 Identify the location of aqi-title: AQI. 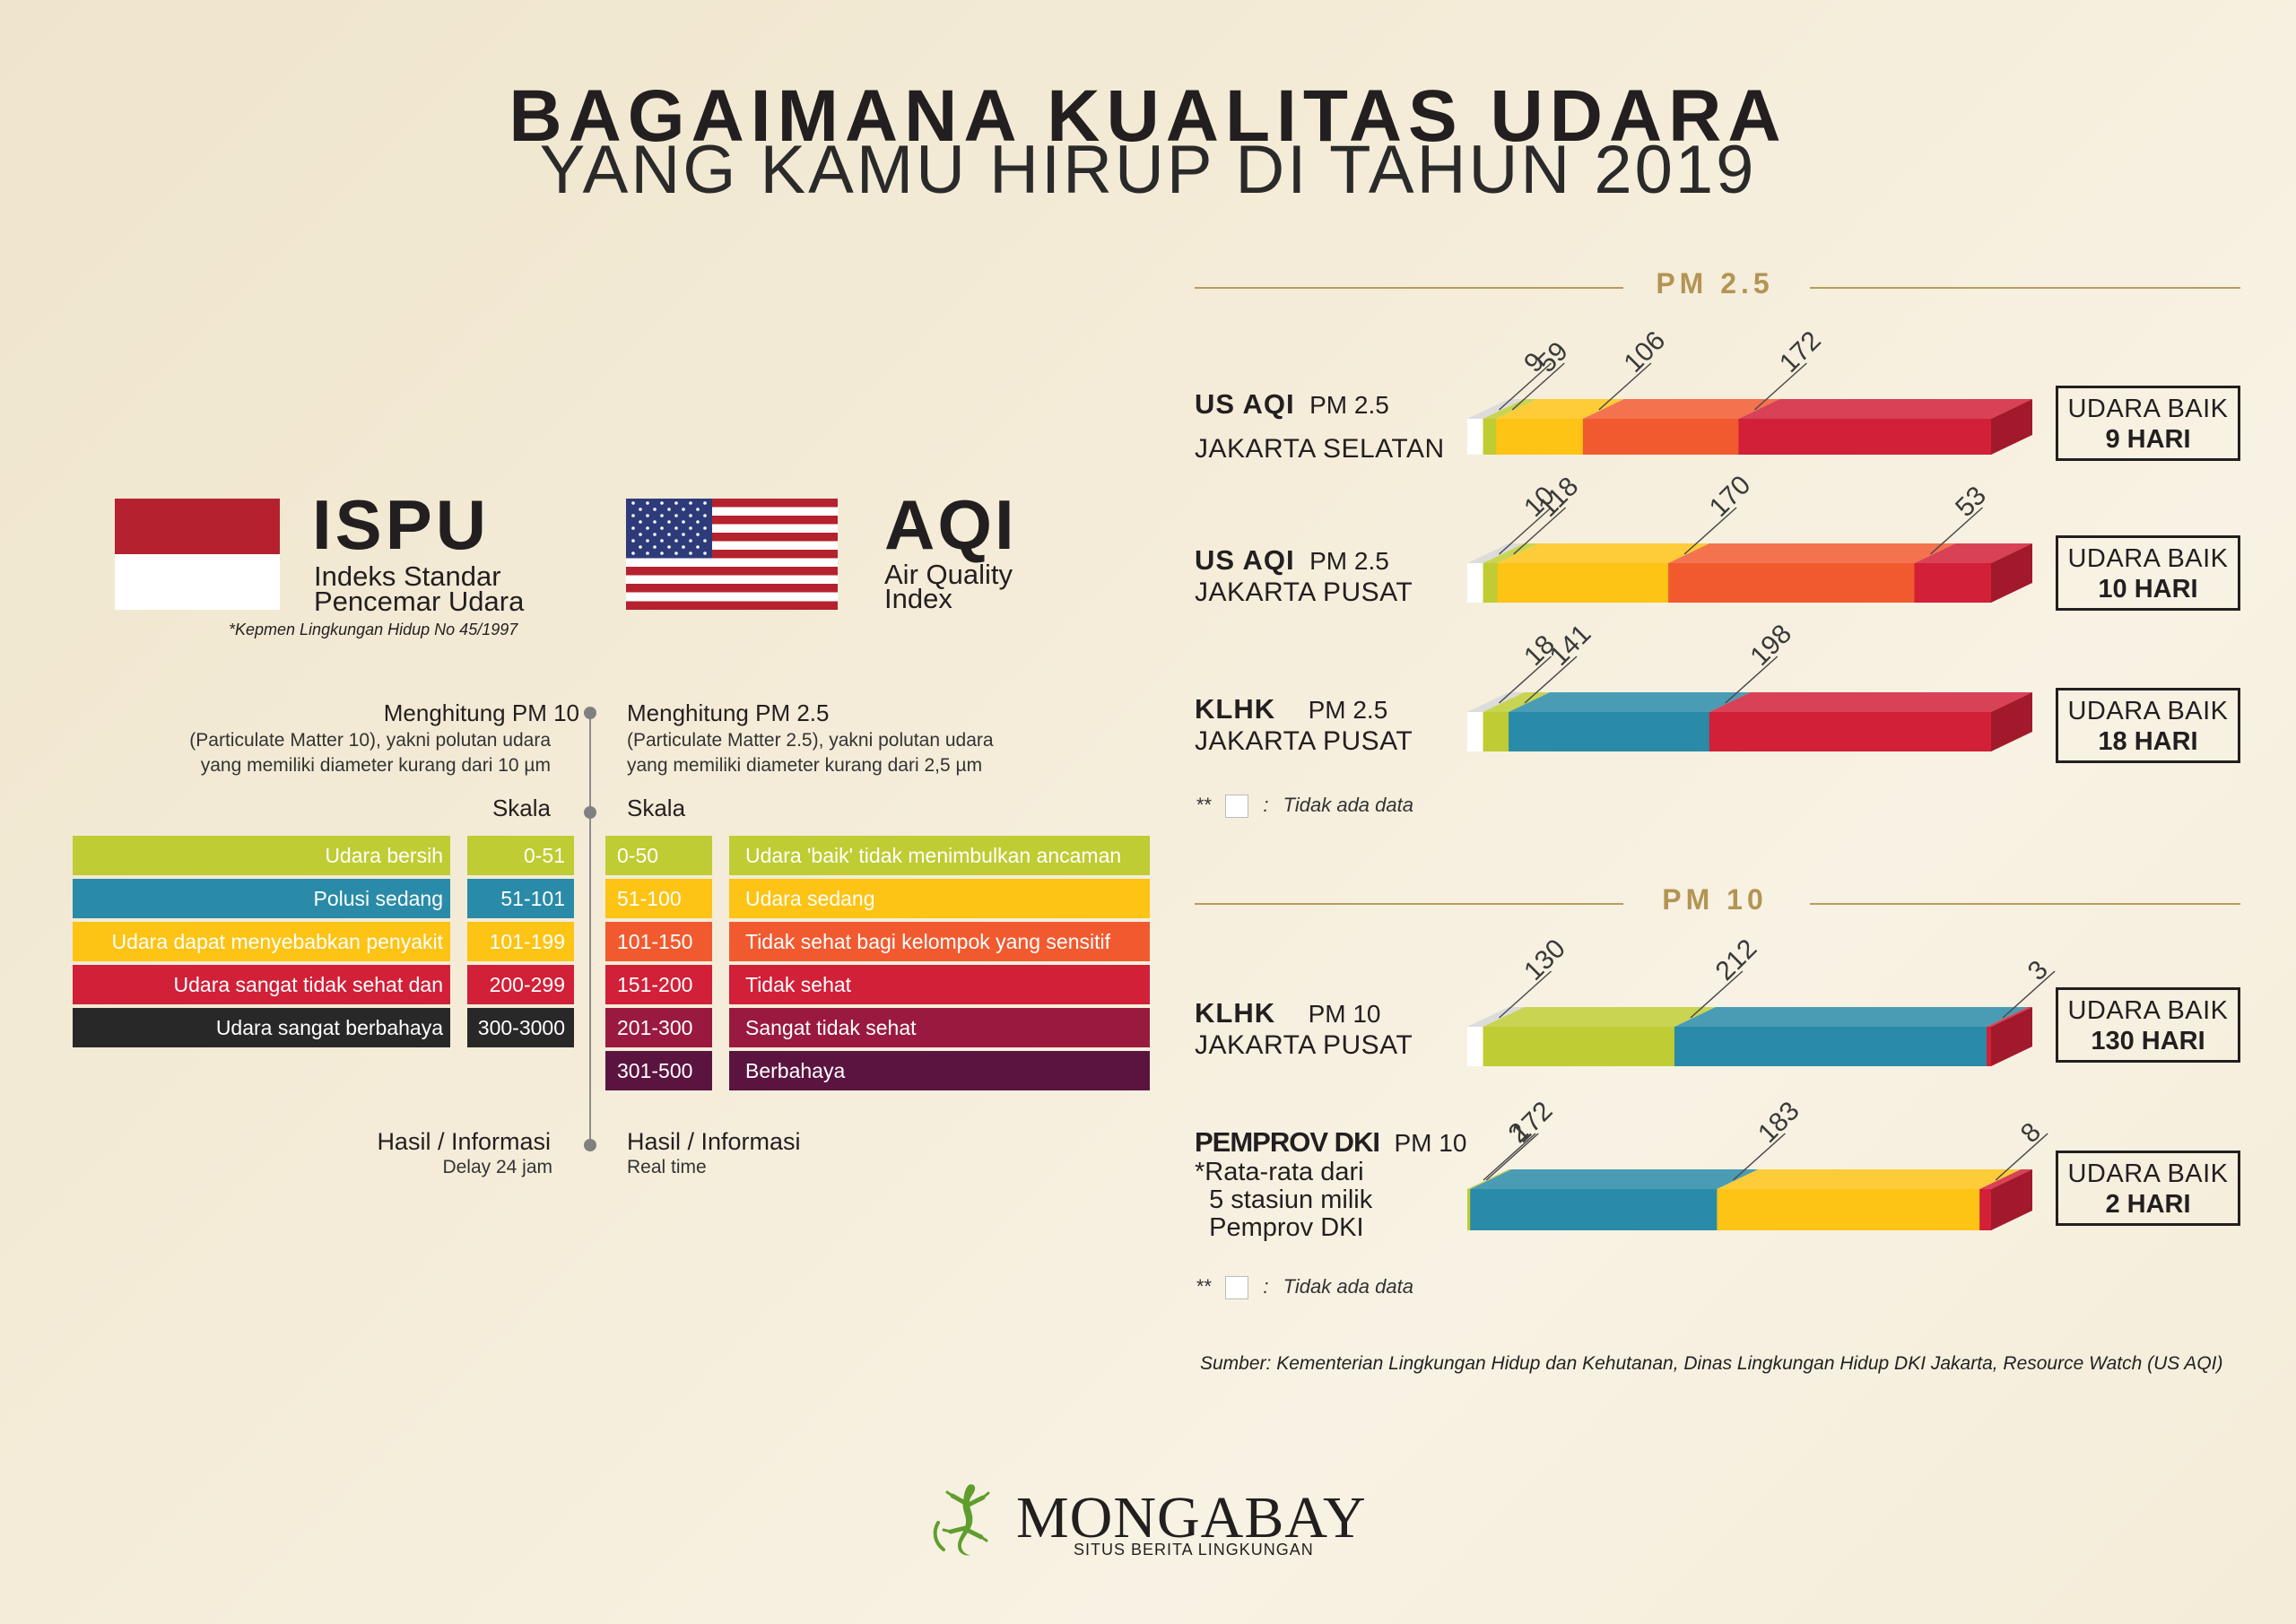
(950, 524).